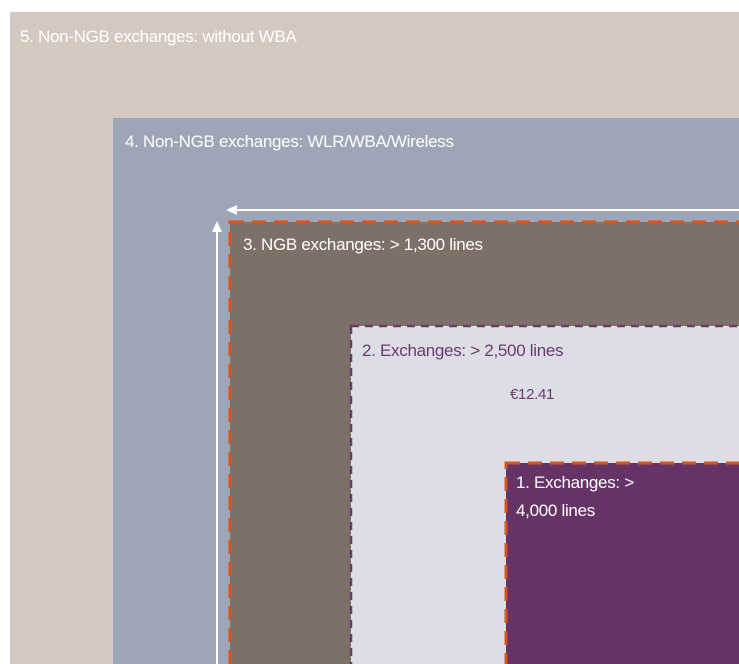 Image resolution: width=739 pixels, height=664 pixels. What do you see at coordinates (217, 226) in the screenshot?
I see `arrow-head-up` at bounding box center [217, 226].